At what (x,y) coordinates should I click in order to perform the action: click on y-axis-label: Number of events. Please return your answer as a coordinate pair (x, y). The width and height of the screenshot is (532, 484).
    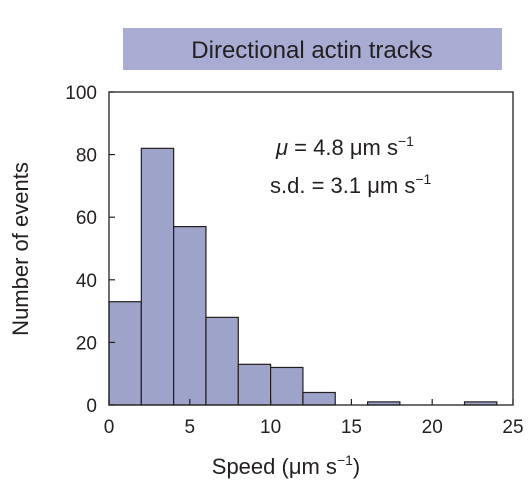
    Looking at the image, I should click on (20, 249).